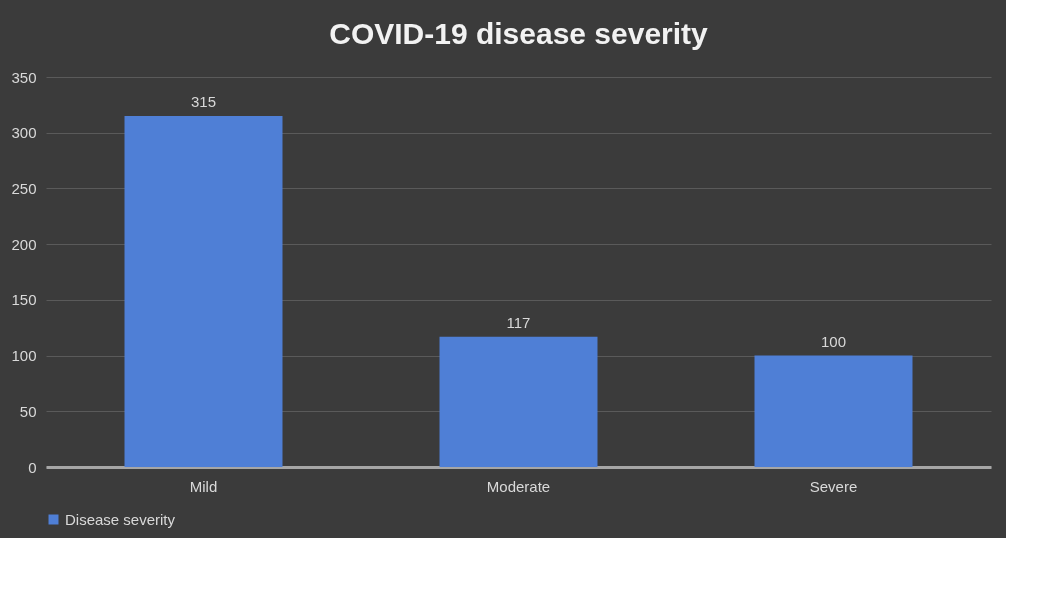  What do you see at coordinates (120, 519) in the screenshot?
I see `legend-label: Disease severity` at bounding box center [120, 519].